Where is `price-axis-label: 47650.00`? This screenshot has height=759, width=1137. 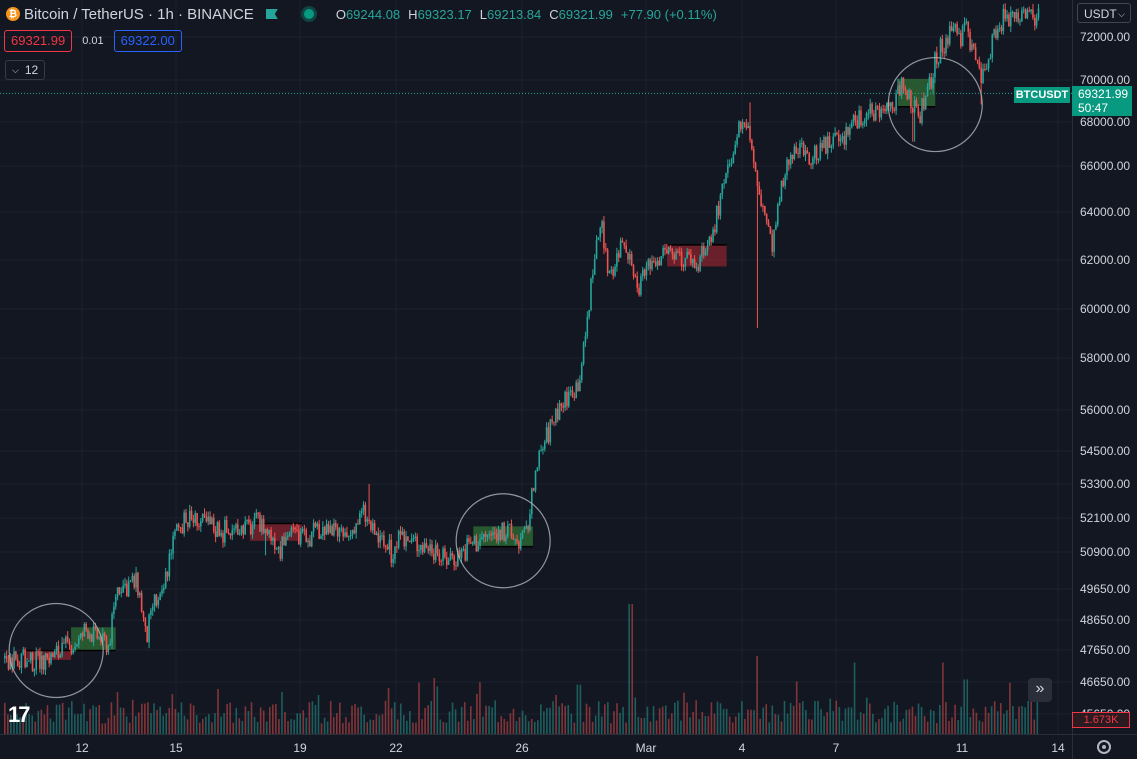 price-axis-label: 47650.00 is located at coordinates (1105, 650).